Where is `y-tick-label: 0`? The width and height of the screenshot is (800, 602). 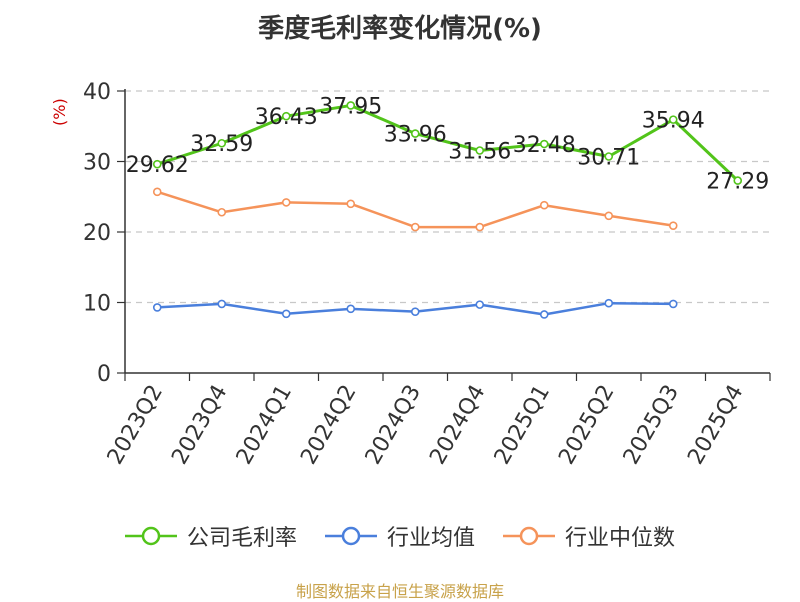 y-tick-label: 0 is located at coordinates (104, 374).